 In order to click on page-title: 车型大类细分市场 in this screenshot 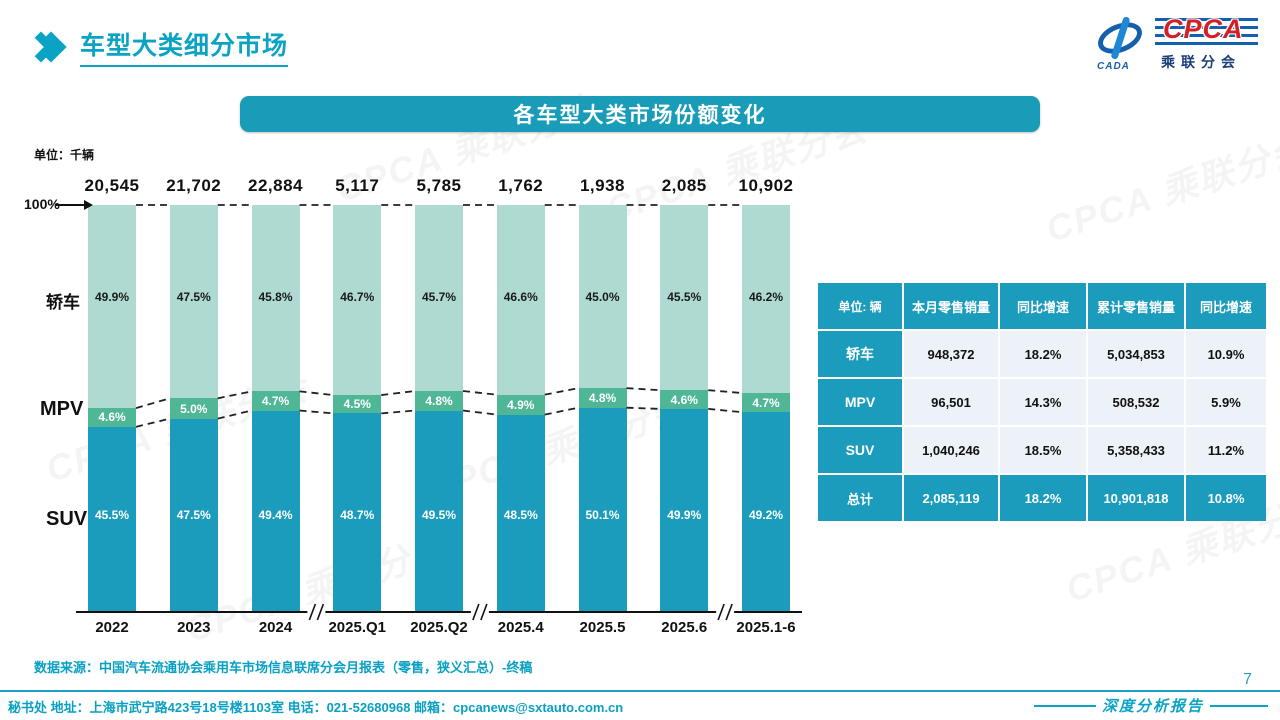, I will do `click(184, 46)`.